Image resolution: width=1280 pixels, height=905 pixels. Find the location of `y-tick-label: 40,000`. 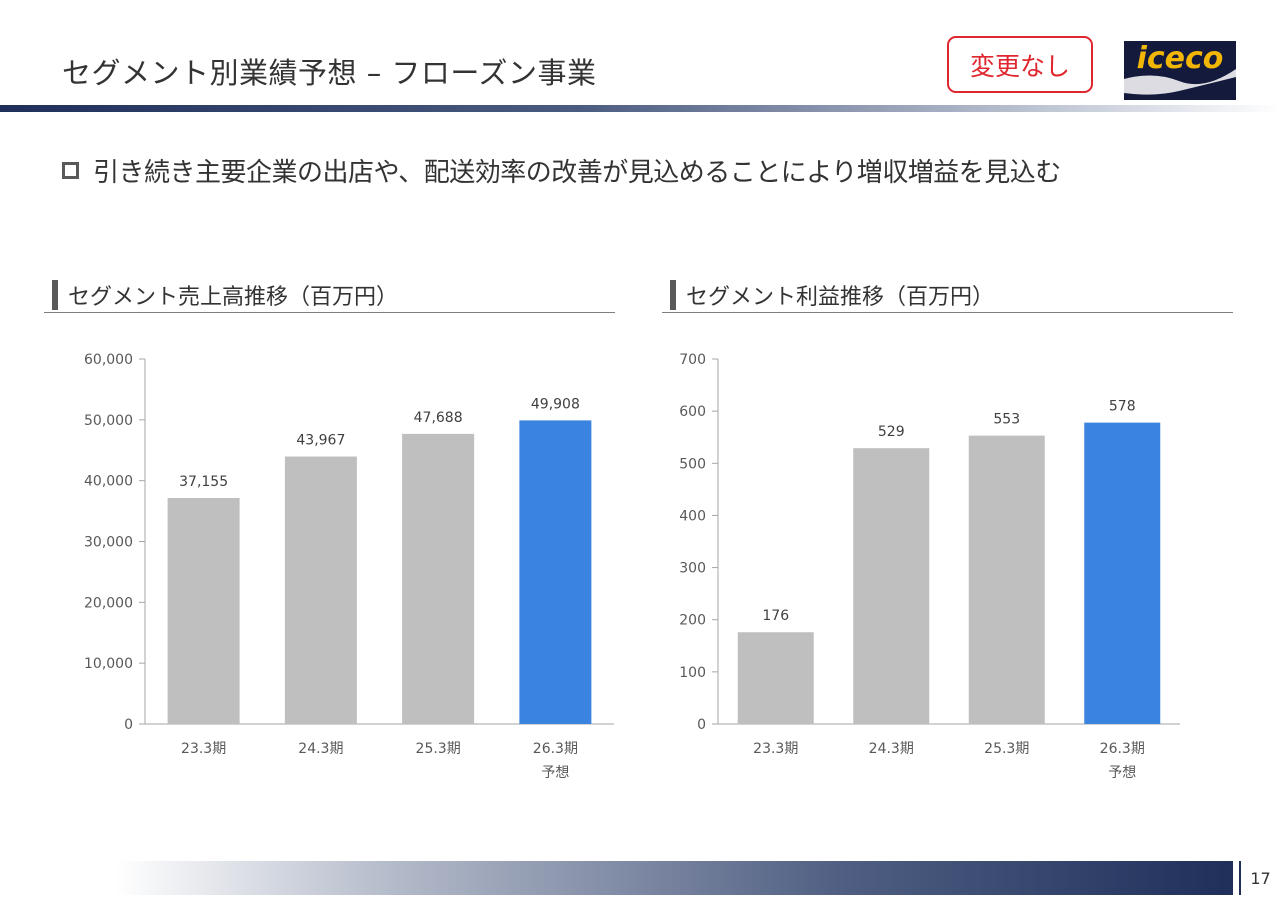

y-tick-label: 40,000 is located at coordinates (108, 482).